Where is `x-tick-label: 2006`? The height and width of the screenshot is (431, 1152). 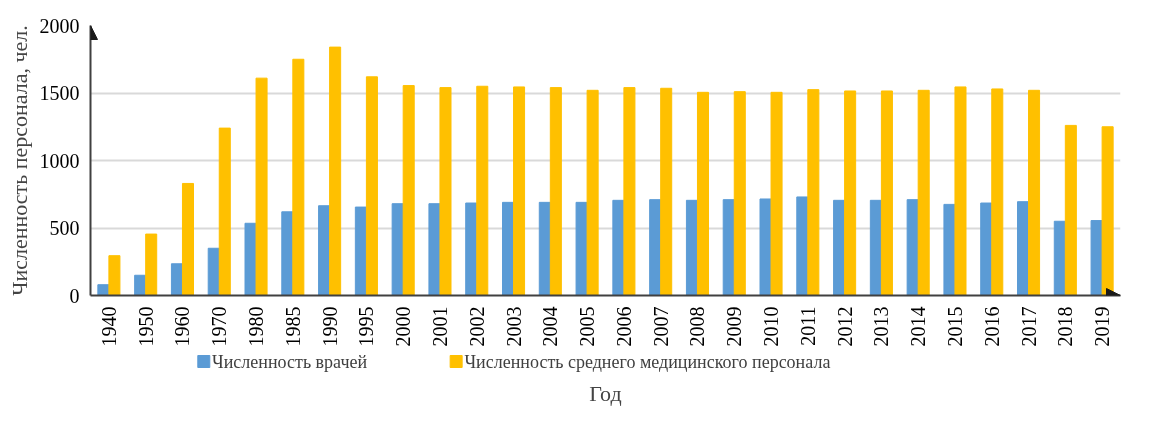 x-tick-label: 2006 is located at coordinates (623, 326).